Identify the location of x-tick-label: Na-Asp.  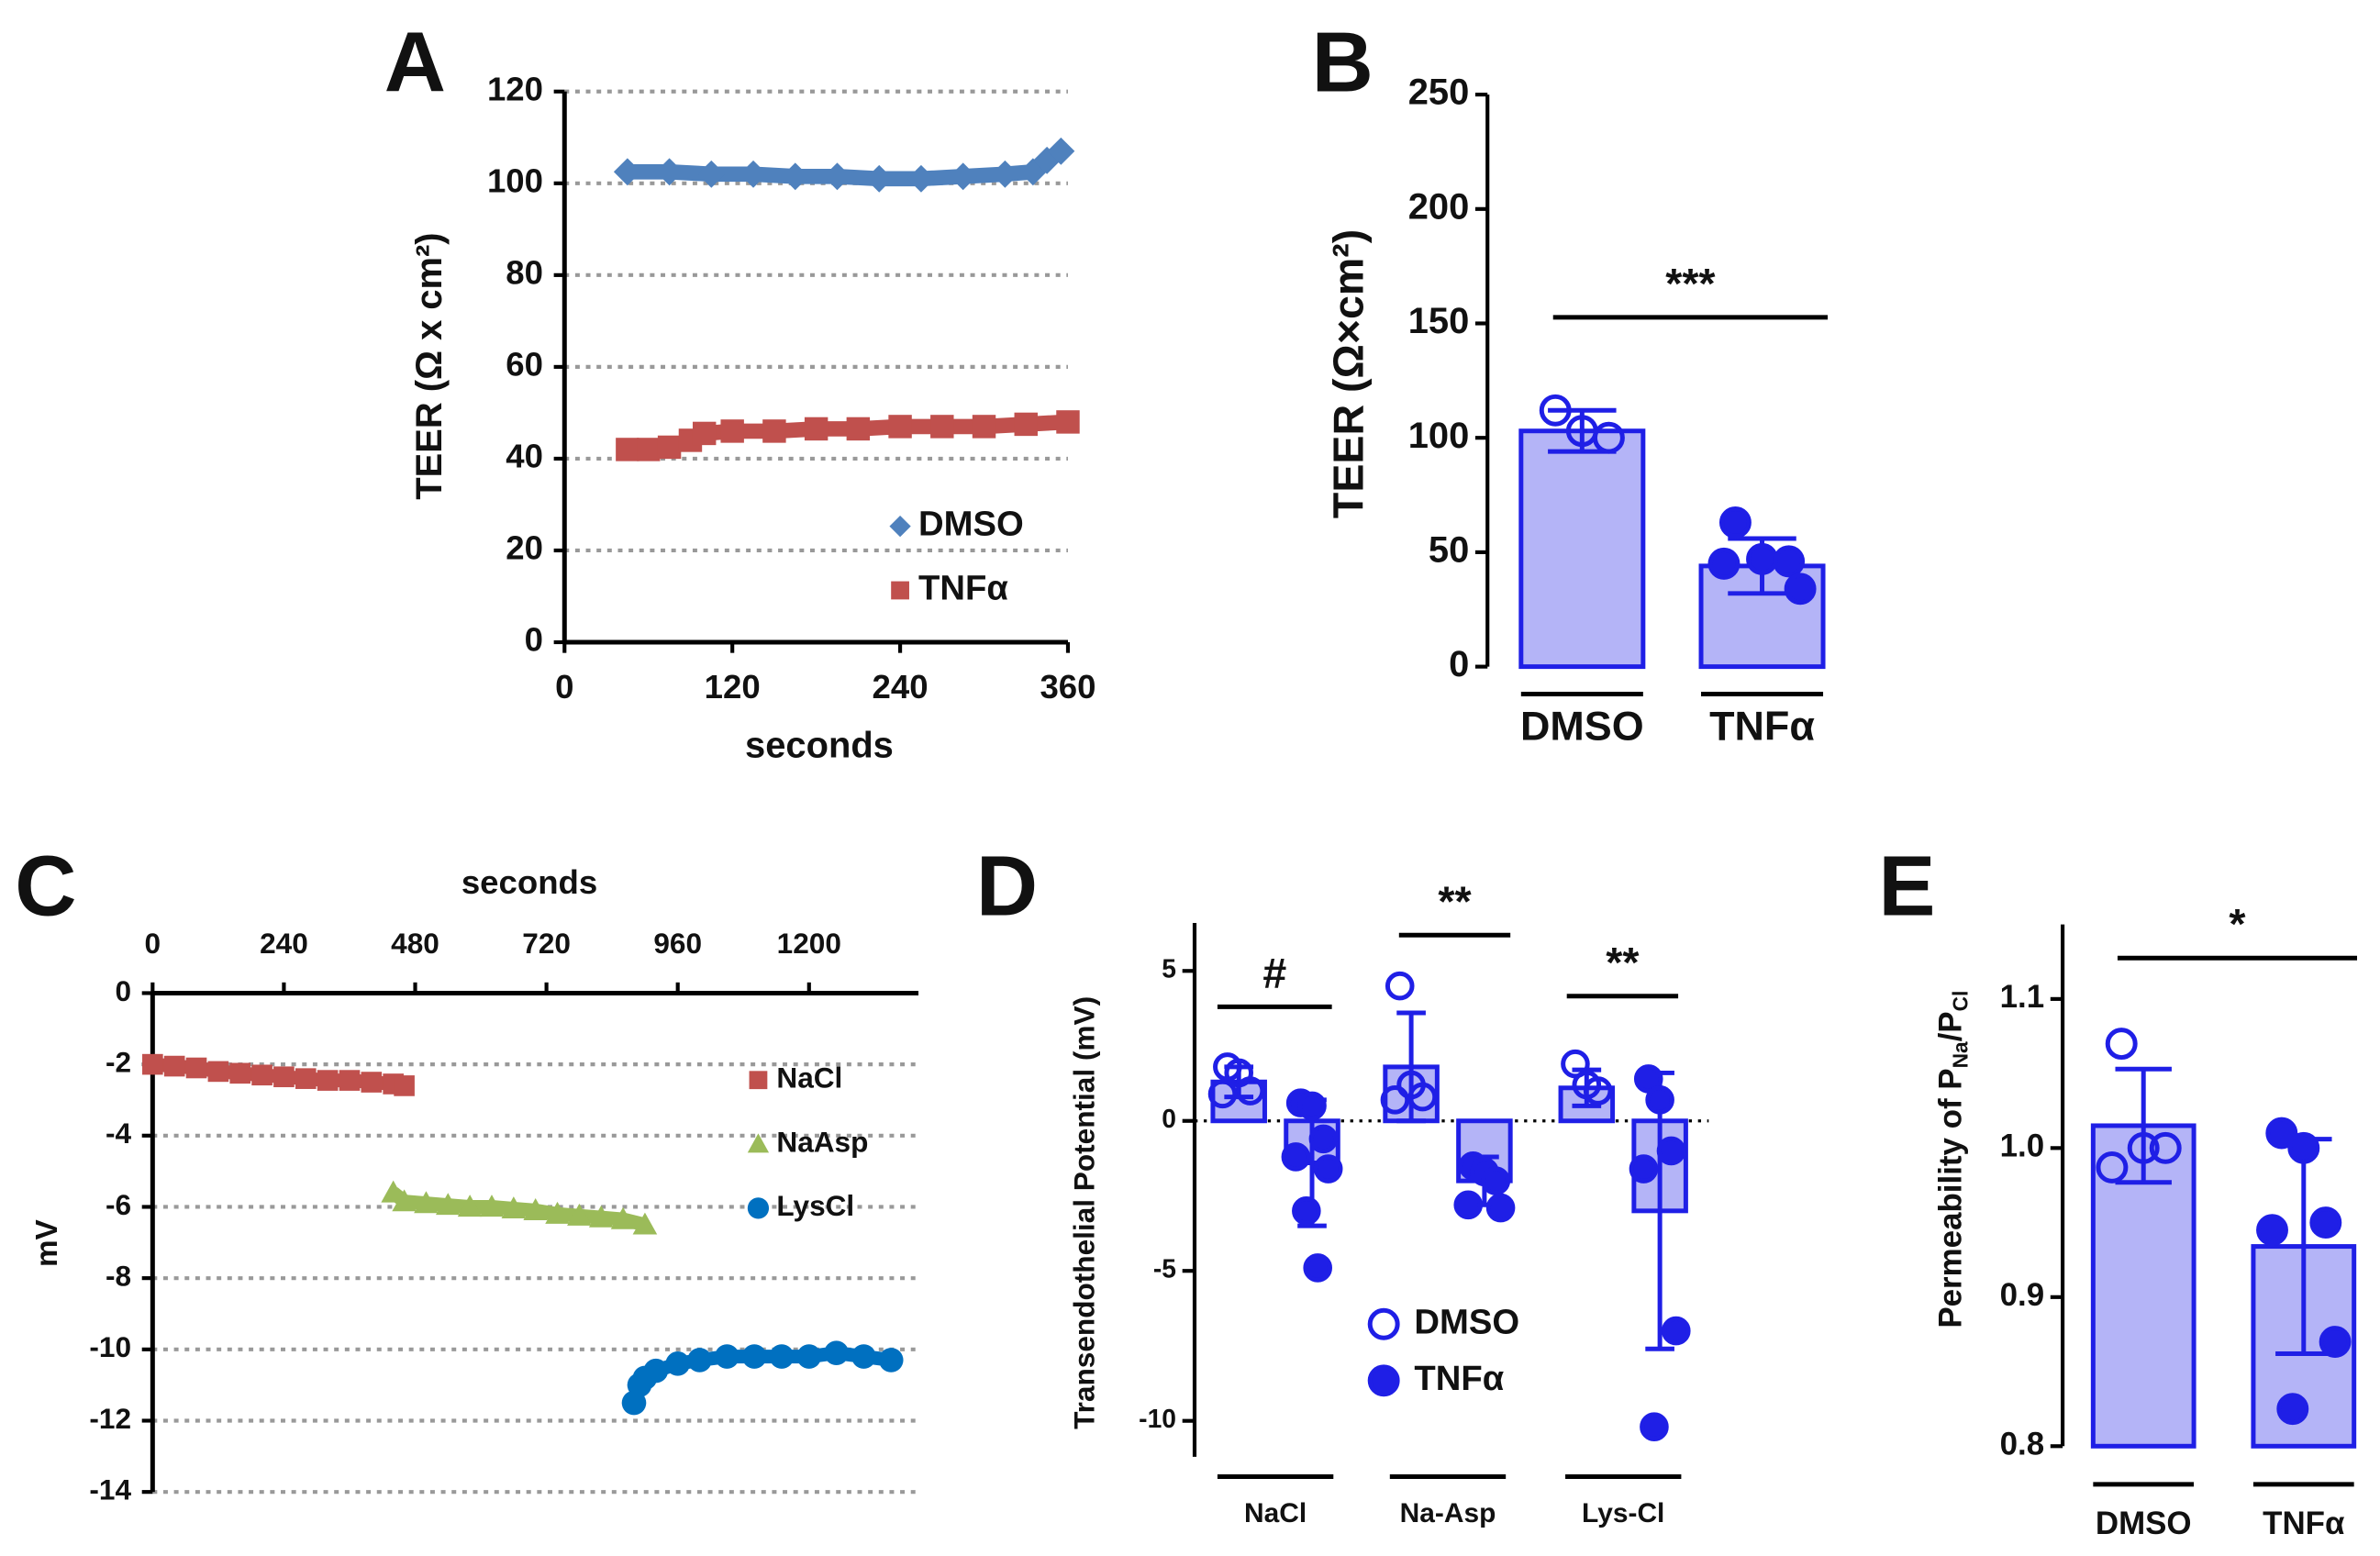
(1448, 1513).